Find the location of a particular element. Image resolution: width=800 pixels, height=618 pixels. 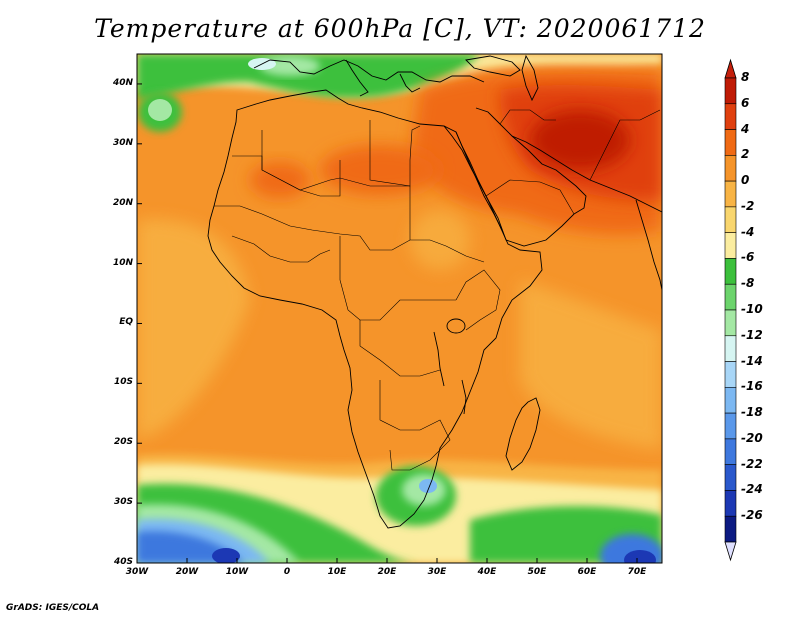

field-iberia-lightgreen is located at coordinates (290, 66).